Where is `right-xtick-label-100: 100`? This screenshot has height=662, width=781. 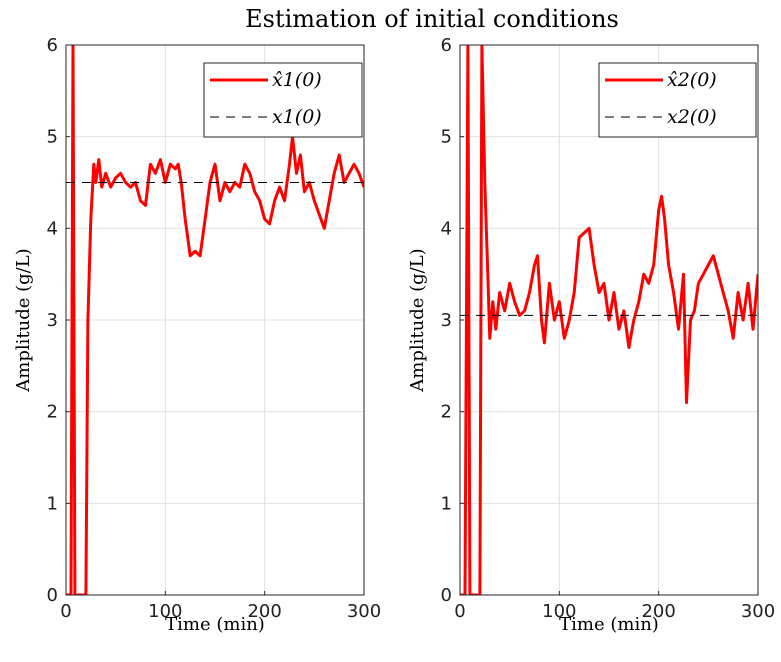 right-xtick-label-100: 100 is located at coordinates (559, 611).